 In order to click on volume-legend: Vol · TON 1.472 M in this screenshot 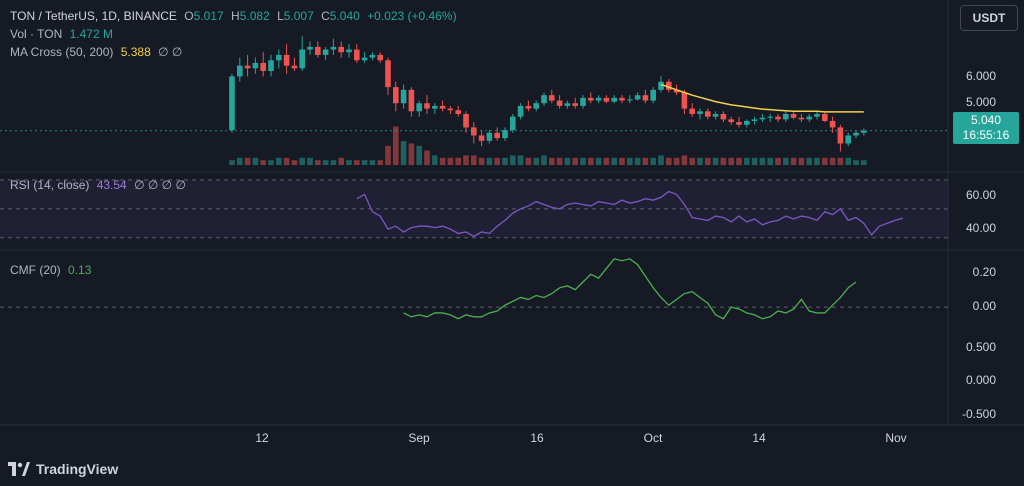, I will do `click(63, 34)`.